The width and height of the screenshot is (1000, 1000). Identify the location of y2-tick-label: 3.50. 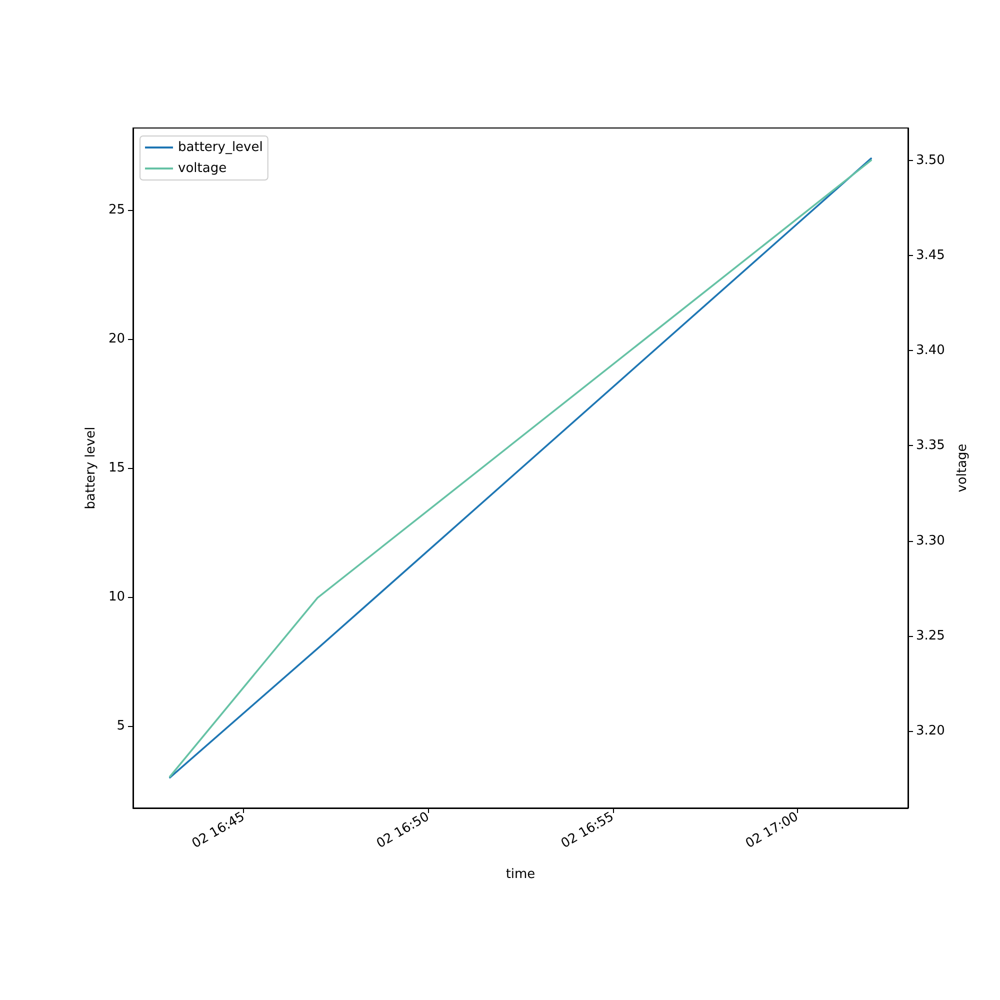
(930, 160).